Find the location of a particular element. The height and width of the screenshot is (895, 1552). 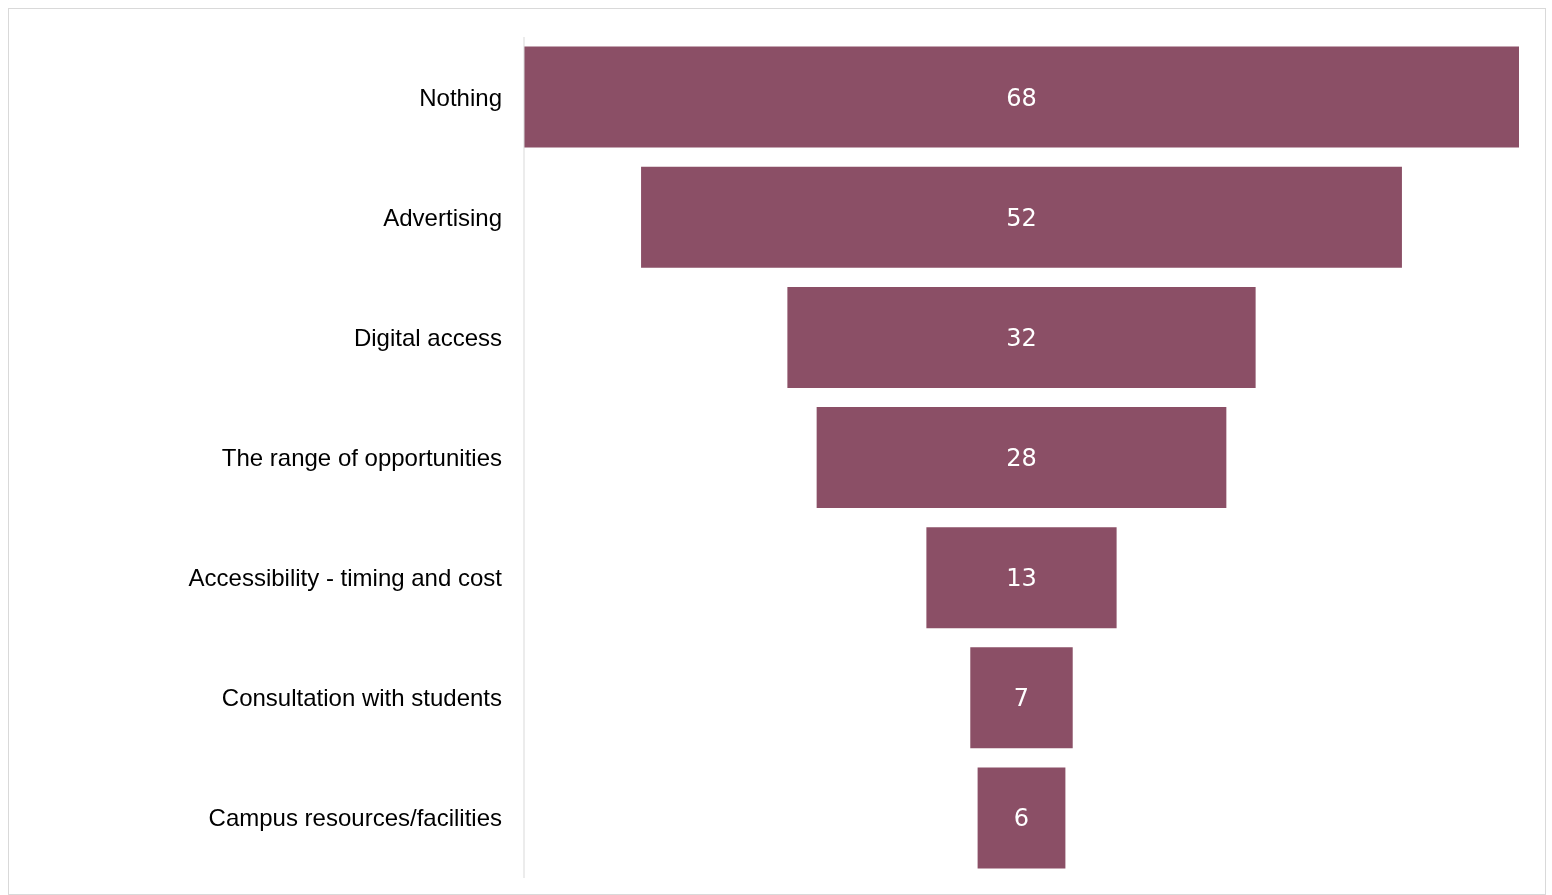

category-label: The range of opportunities is located at coordinates (361, 458).